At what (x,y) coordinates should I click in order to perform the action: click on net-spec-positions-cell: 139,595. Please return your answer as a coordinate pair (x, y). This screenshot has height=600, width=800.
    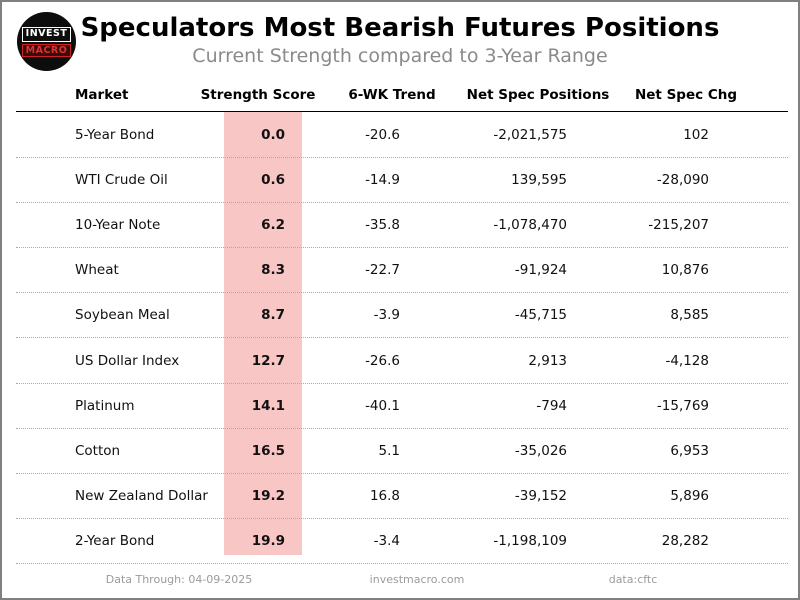
    Looking at the image, I should click on (539, 179).